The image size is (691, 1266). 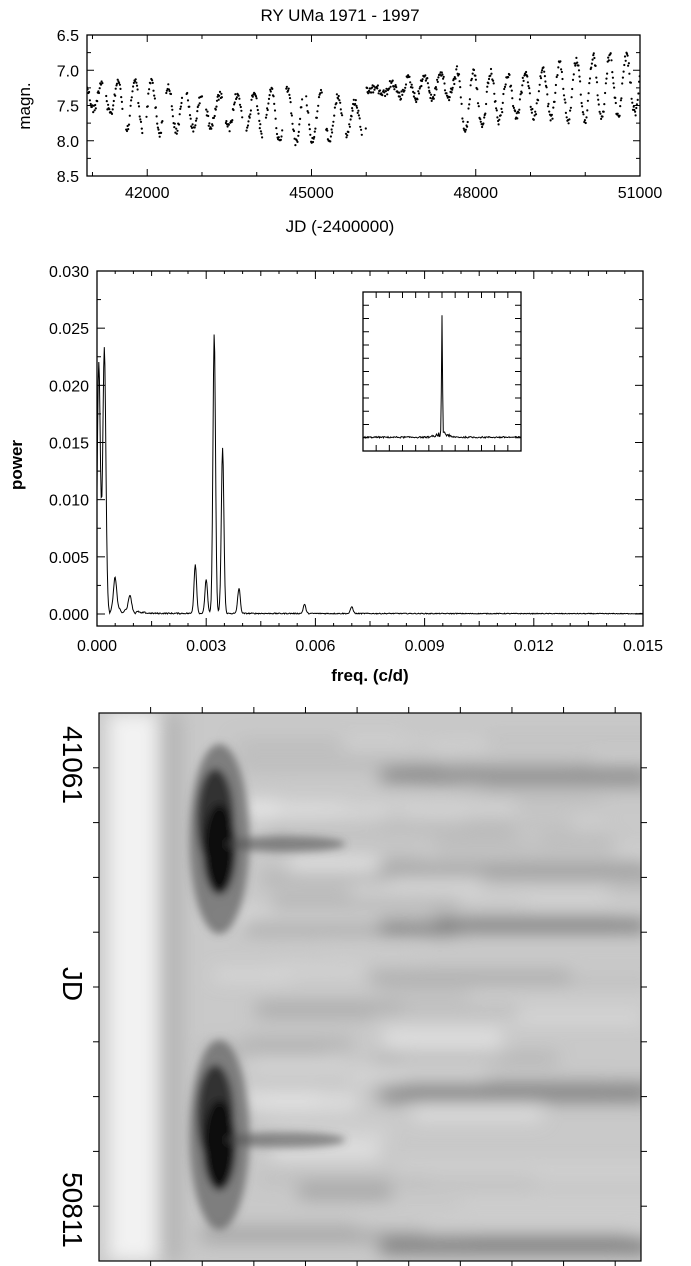 I want to click on periodogram-x-tick-label: 0.000, so click(x=97, y=646).